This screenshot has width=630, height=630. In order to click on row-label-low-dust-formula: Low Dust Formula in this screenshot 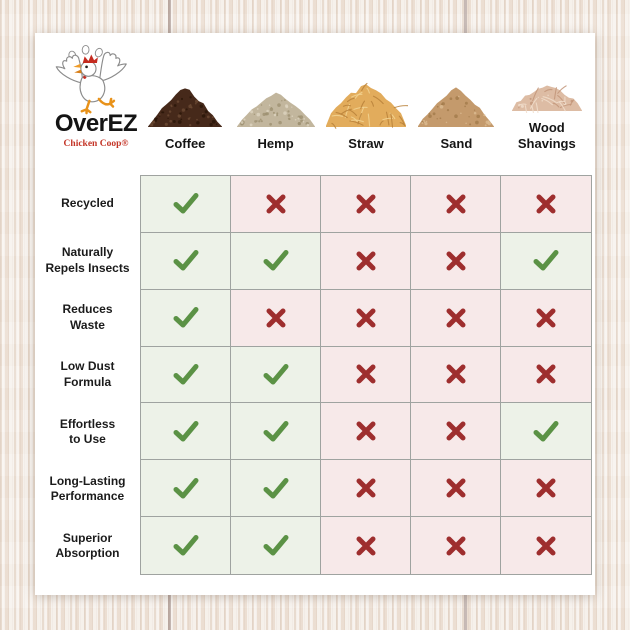, I will do `click(87, 374)`.